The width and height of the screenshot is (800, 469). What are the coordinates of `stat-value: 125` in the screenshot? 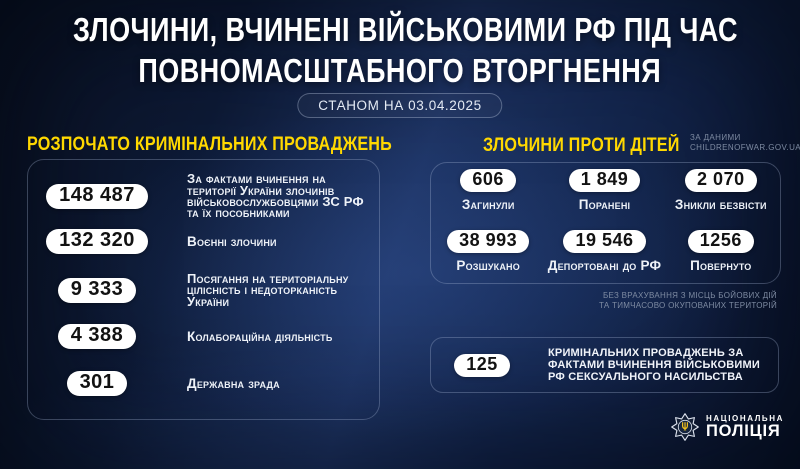 It's located at (482, 365).